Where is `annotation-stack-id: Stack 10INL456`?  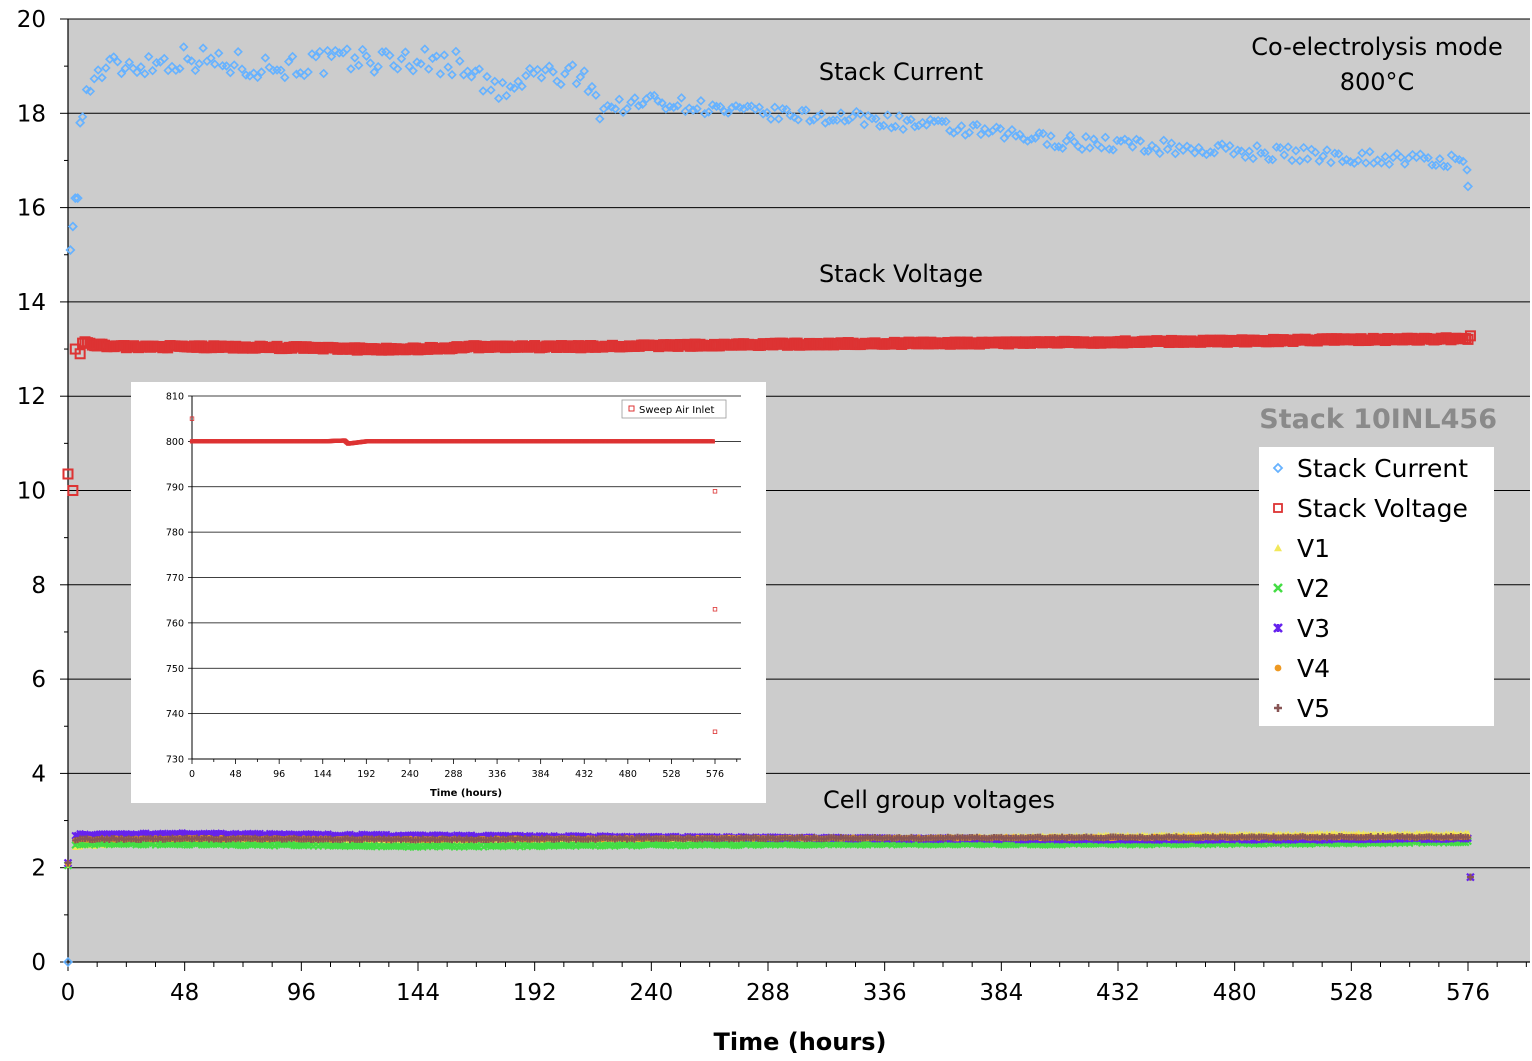 annotation-stack-id: Stack 10INL456 is located at coordinates (1378, 419).